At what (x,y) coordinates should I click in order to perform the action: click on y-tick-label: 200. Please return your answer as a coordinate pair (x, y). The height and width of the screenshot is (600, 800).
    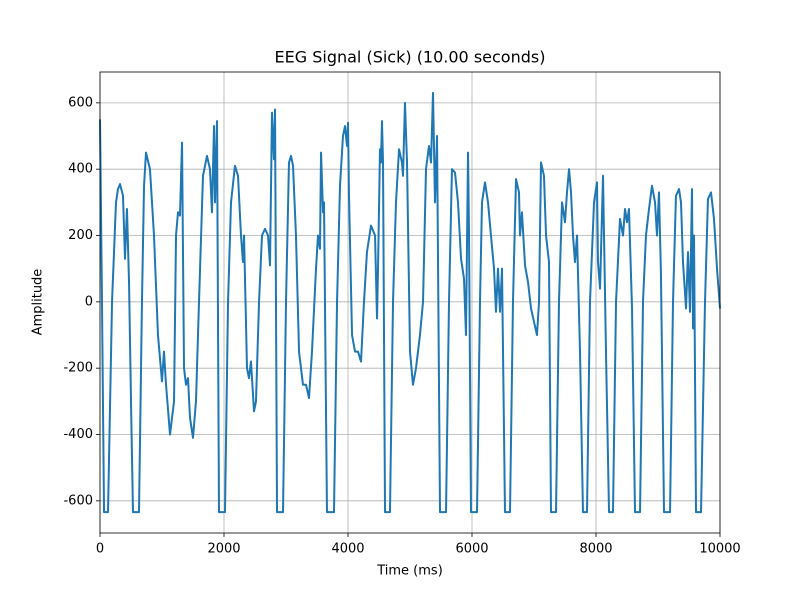
    Looking at the image, I should click on (80, 235).